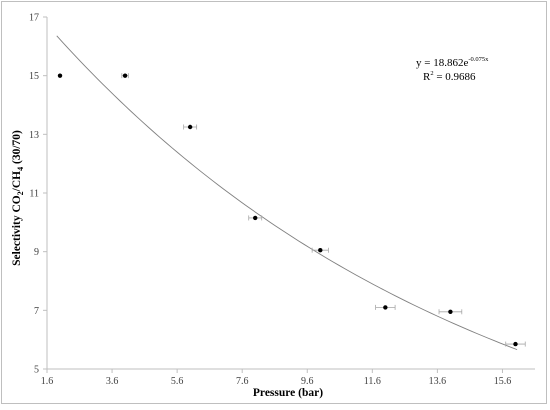  What do you see at coordinates (36, 311) in the screenshot?
I see `y-tick-label: 7` at bounding box center [36, 311].